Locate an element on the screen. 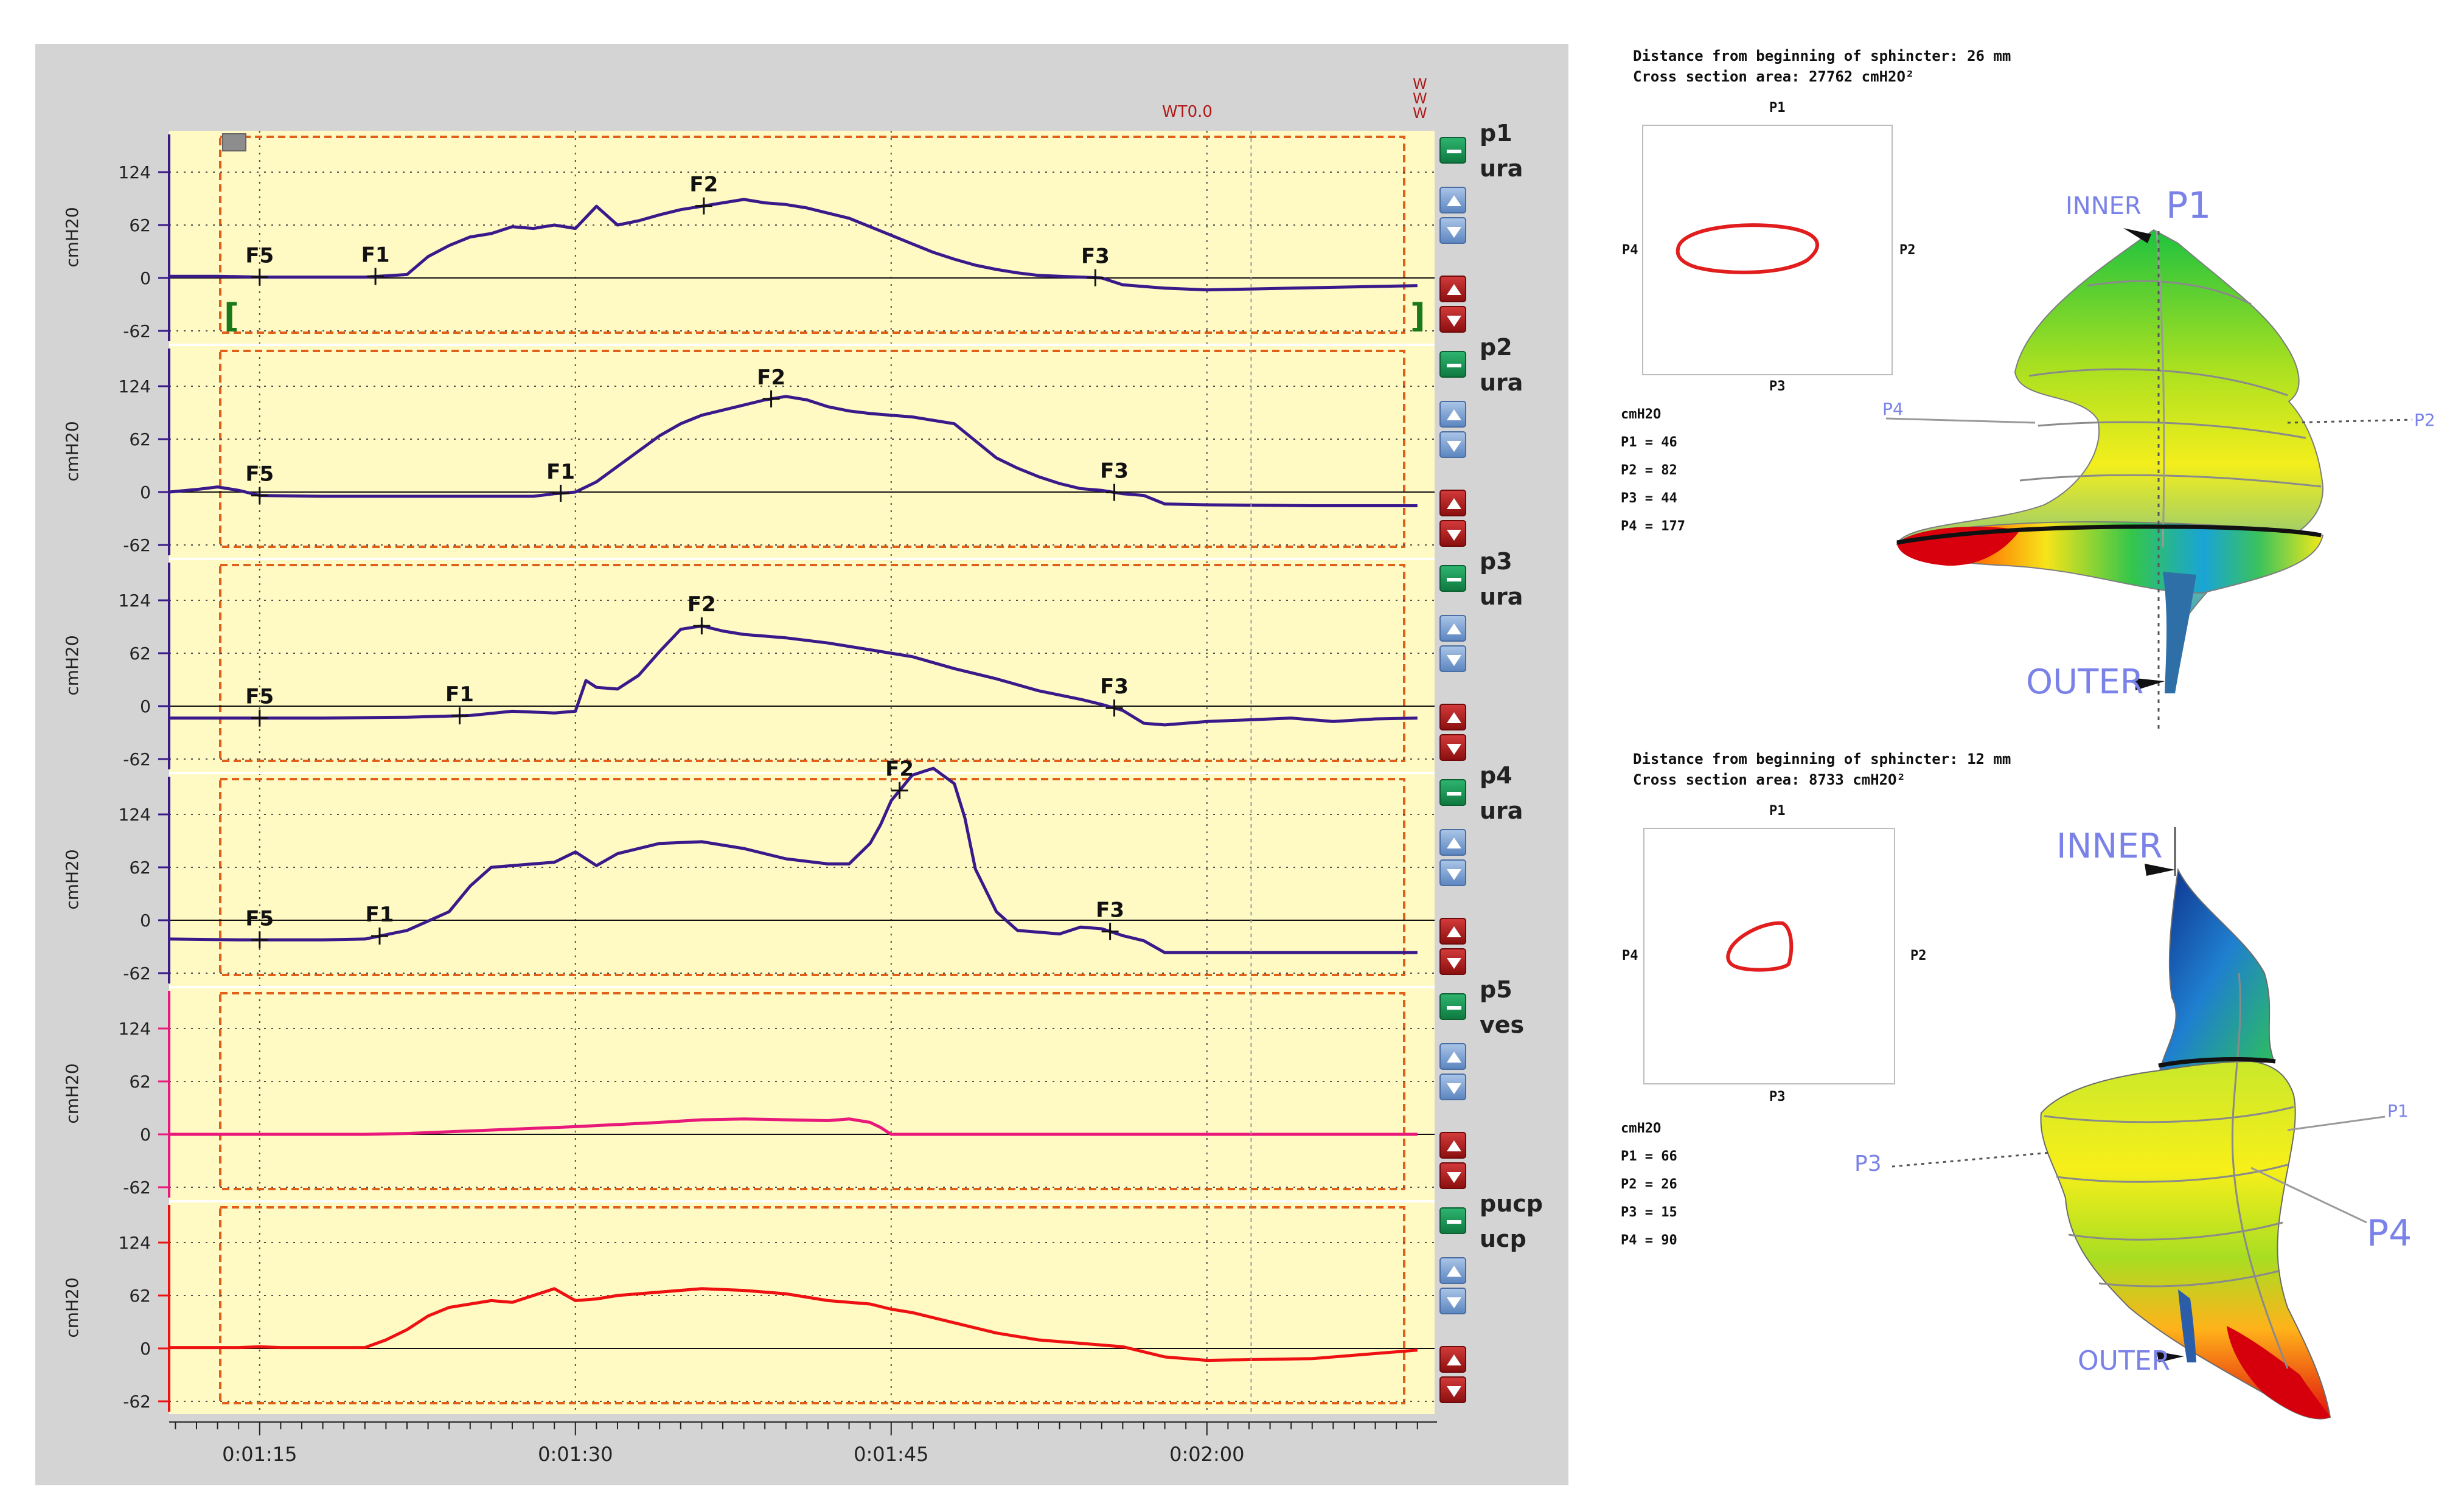 Image resolution: width=2464 pixels, height=1495 pixels. bottom-cross-section-box is located at coordinates (1769, 956).